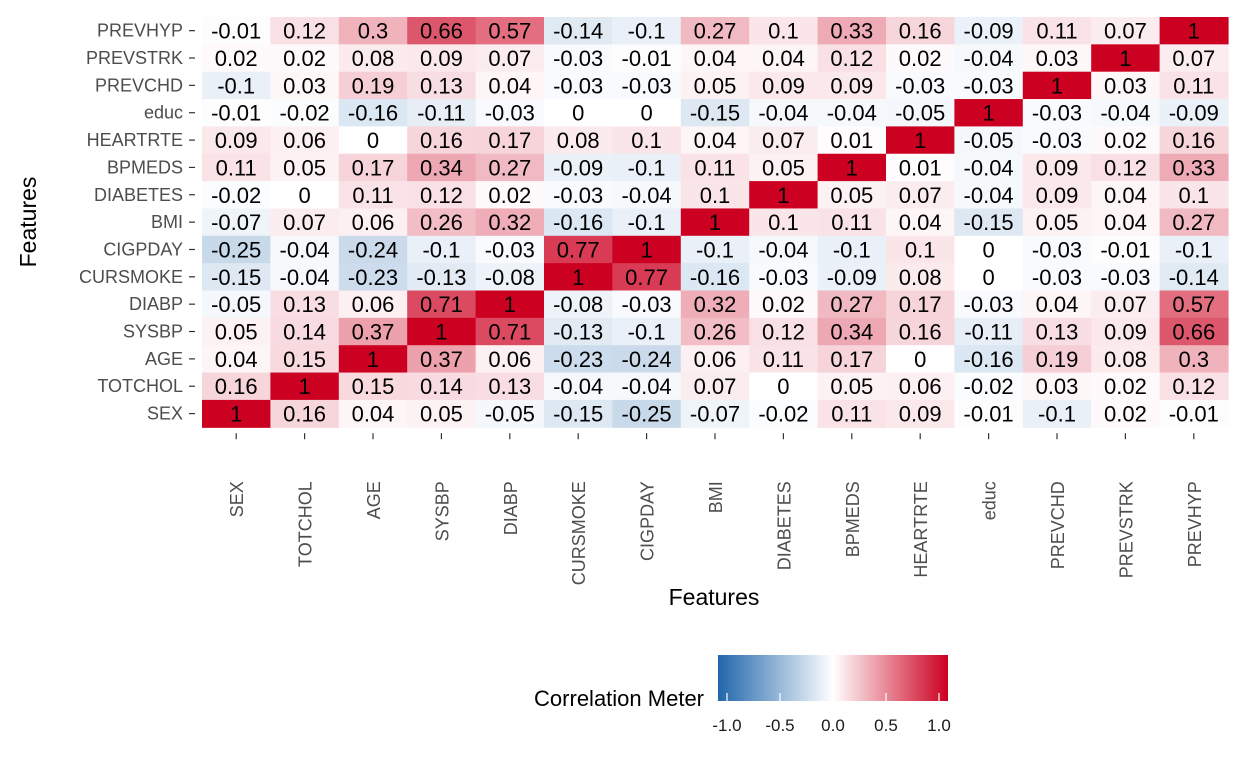 Image resolution: width=1248 pixels, height=768 pixels. What do you see at coordinates (784, 525) in the screenshot?
I see `x-tick-label: DIABETES` at bounding box center [784, 525].